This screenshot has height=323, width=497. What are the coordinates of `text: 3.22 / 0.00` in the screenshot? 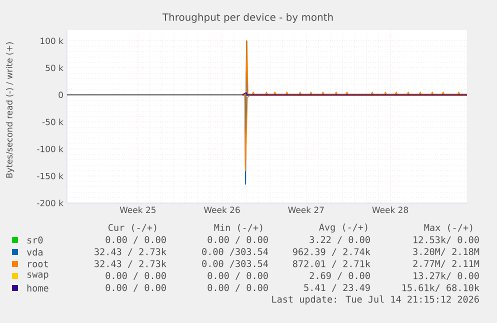 It's located at (340, 240).